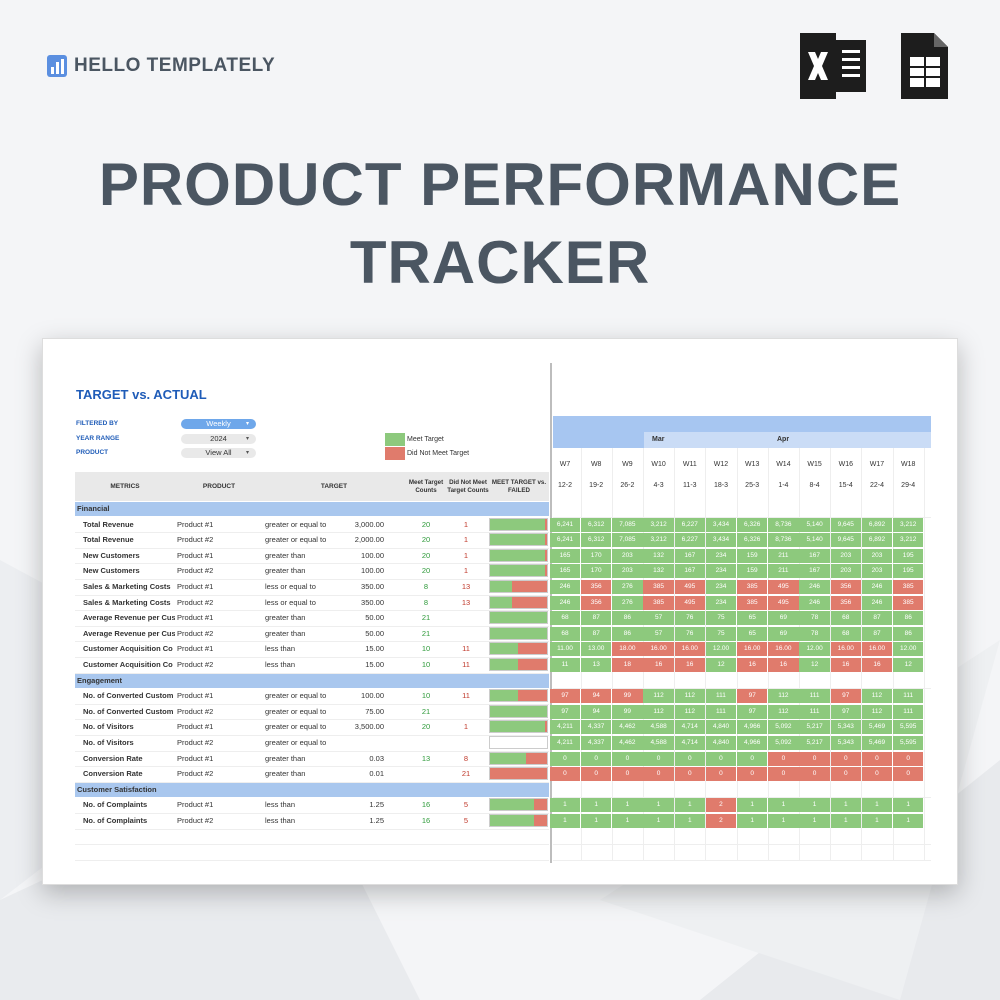  Describe the element at coordinates (57, 66) in the screenshot. I see `brand-logo` at that location.